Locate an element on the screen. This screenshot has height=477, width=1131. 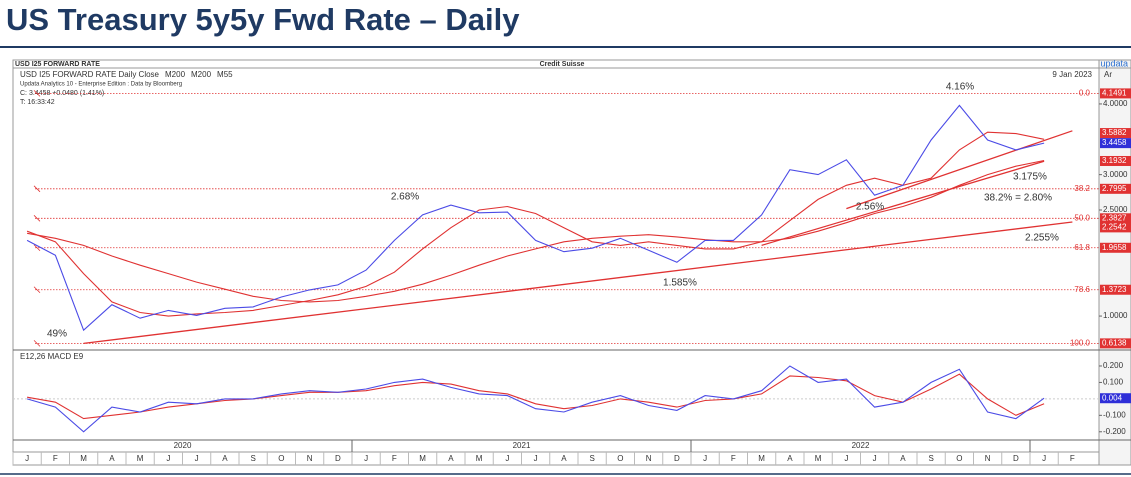
fib-value-label: 4.1491 is located at coordinates (1114, 93).